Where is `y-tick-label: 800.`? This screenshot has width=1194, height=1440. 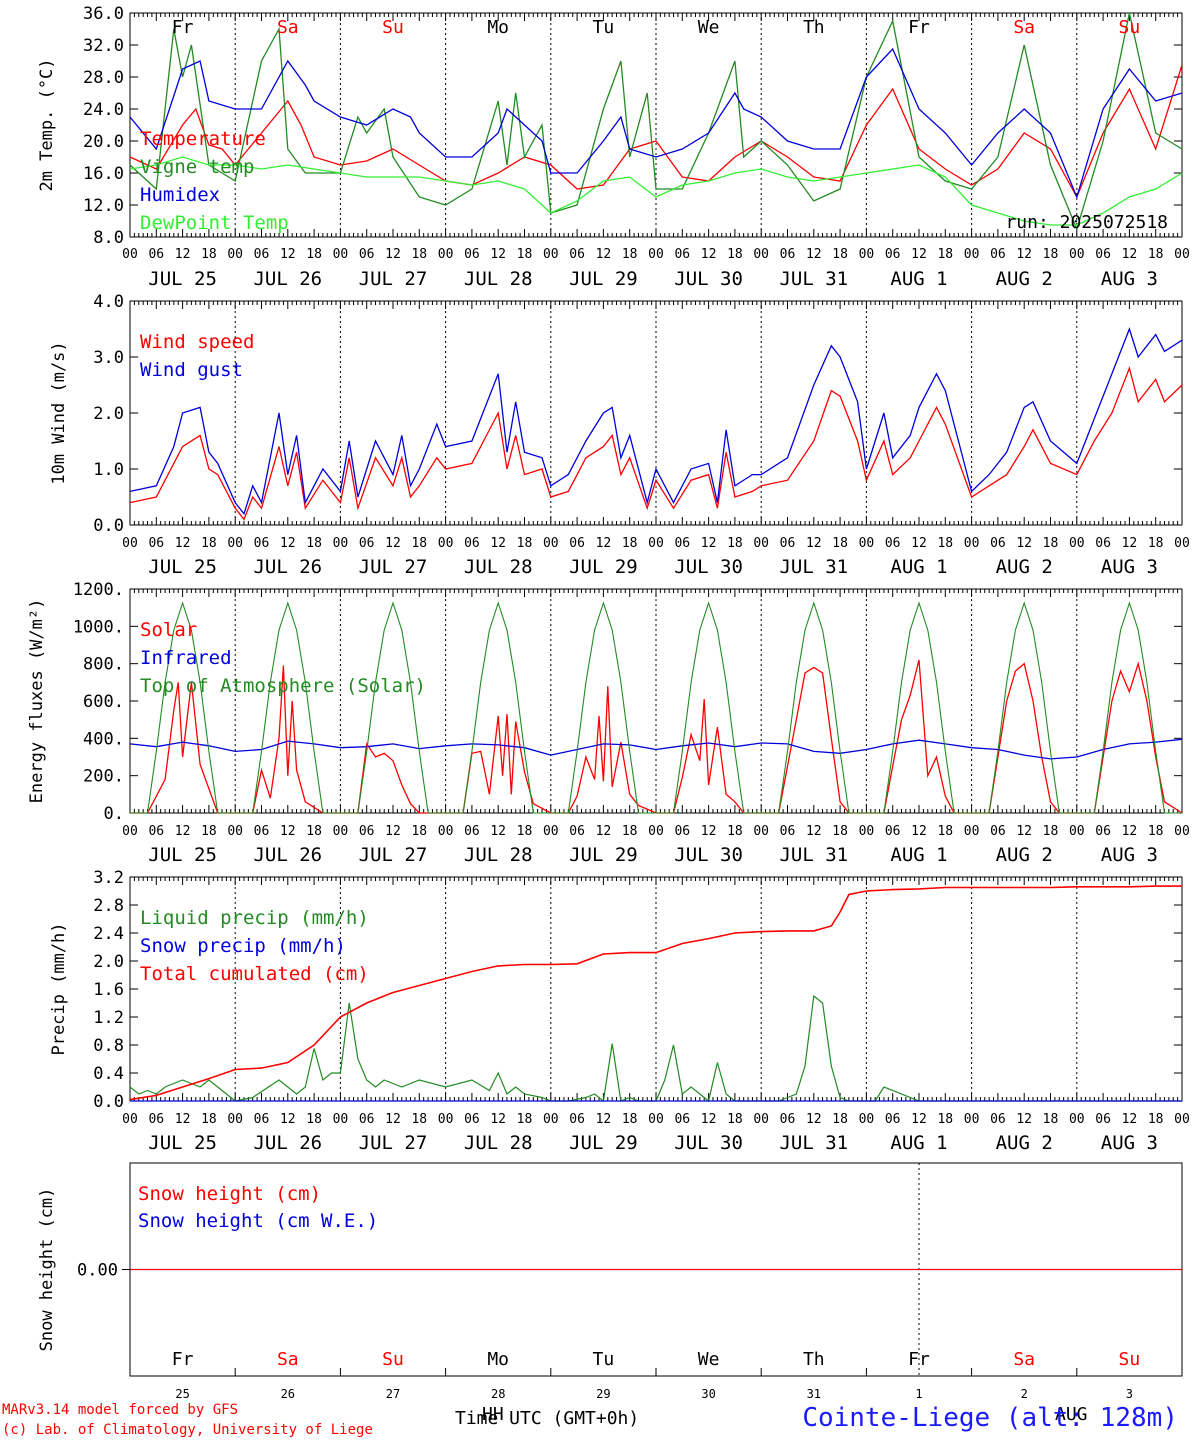
y-tick-label: 800. is located at coordinates (103, 665).